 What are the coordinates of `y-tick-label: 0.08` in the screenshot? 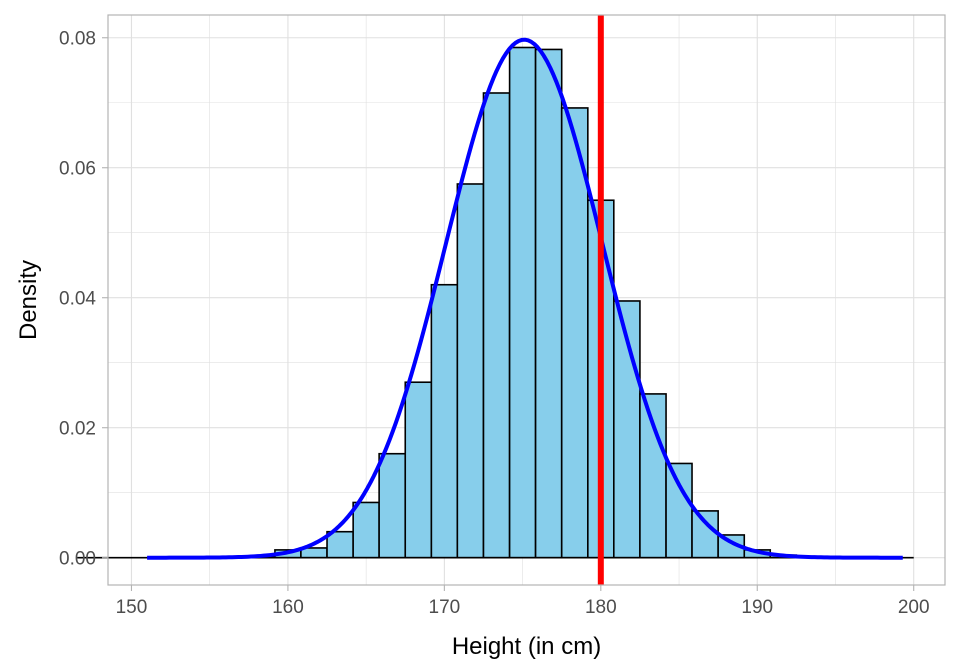 It's located at (77, 39).